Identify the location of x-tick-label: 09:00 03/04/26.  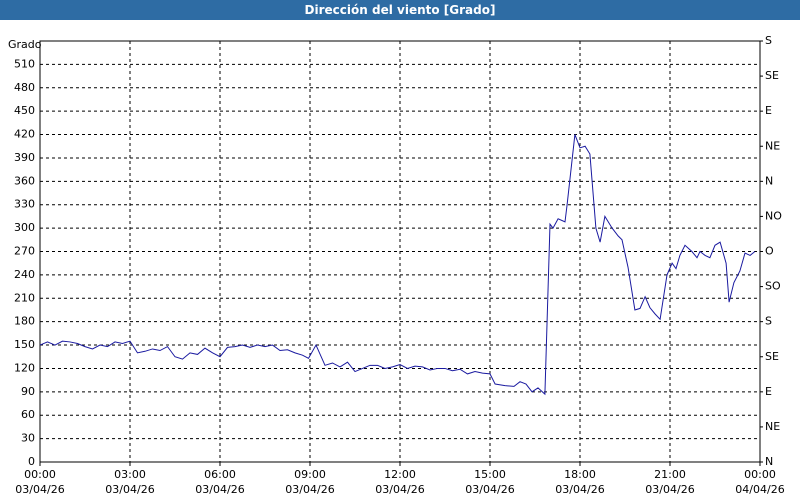
(310, 482).